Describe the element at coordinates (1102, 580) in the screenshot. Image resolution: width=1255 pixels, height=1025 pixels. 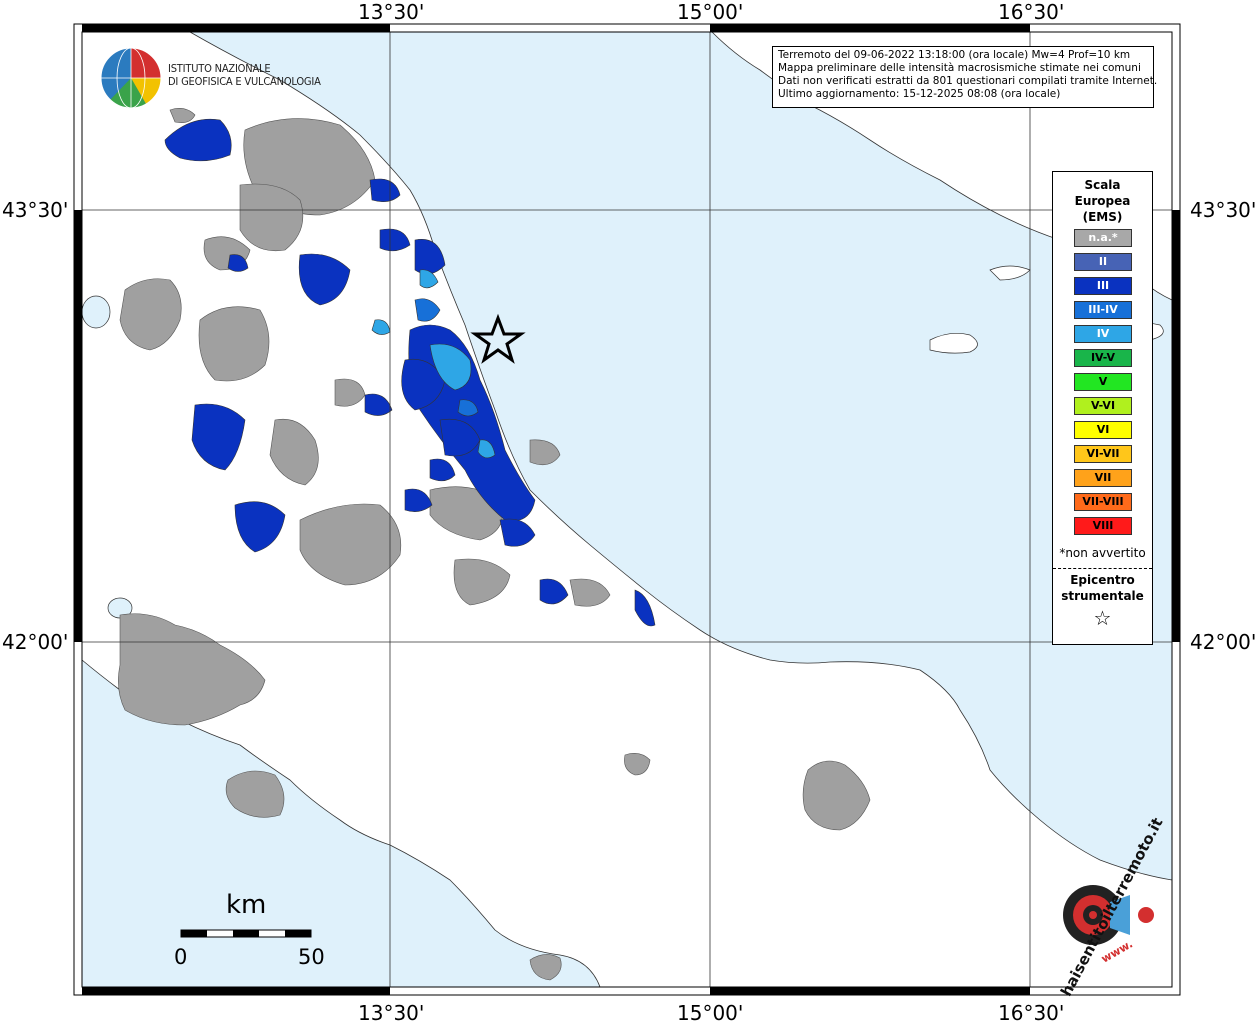
I see `legend-epicentro-line1: Epicentro` at that location.